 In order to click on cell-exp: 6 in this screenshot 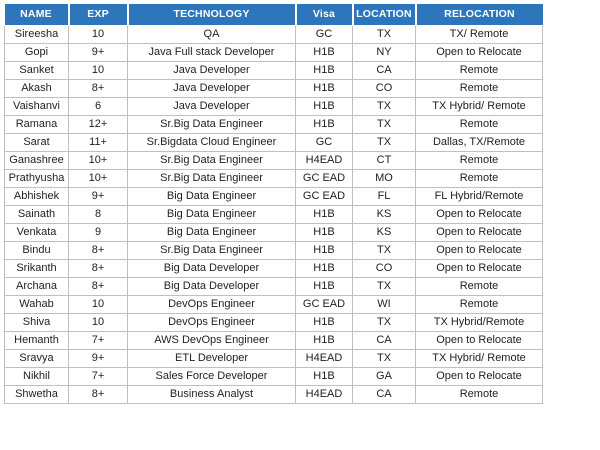, I will do `click(98, 106)`.